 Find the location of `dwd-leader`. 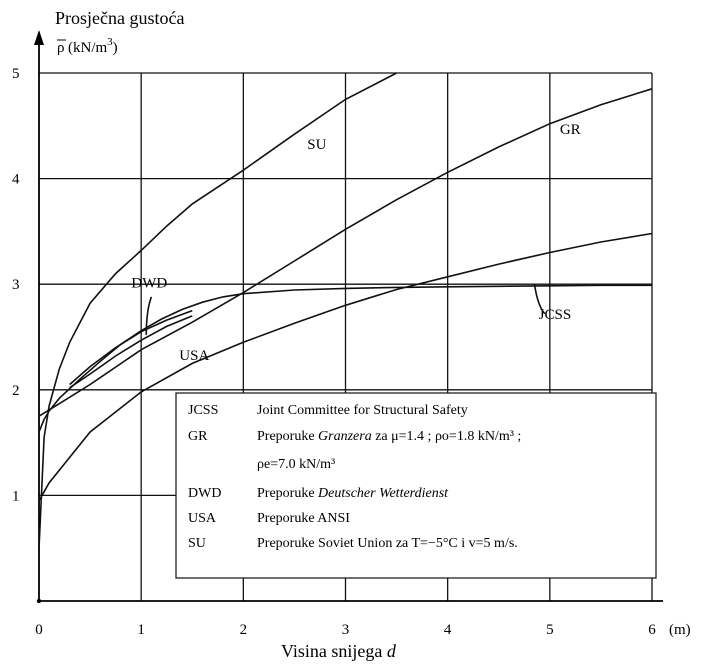

dwd-leader is located at coordinates (149, 315).